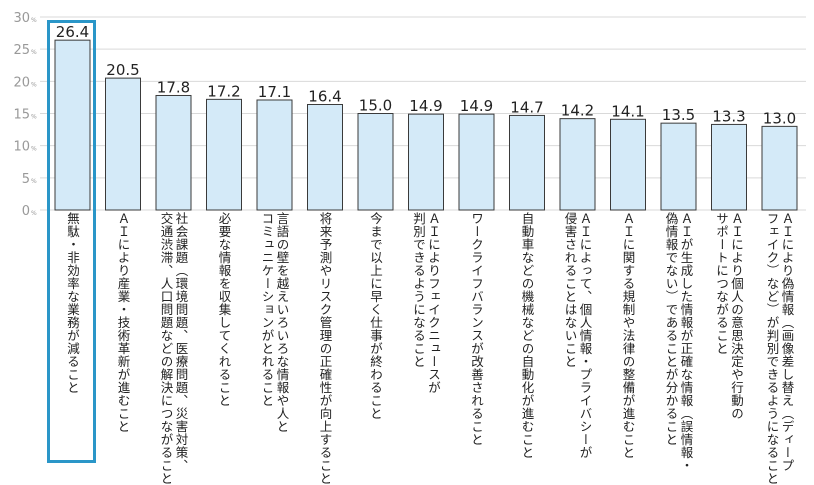 This screenshot has height=485, width=814. I want to click on x-tick-label: ワークライフバランスが改善されること, so click(476, 329).